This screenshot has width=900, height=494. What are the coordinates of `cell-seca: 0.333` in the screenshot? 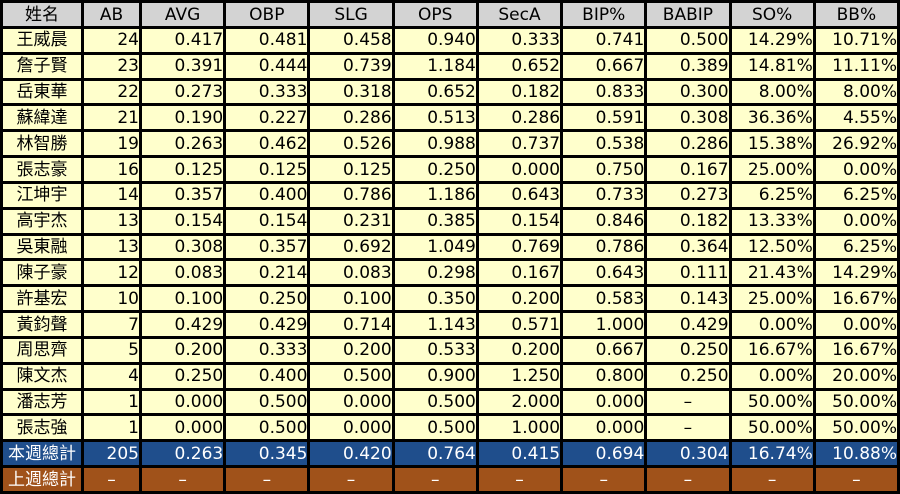 It's located at (519, 40).